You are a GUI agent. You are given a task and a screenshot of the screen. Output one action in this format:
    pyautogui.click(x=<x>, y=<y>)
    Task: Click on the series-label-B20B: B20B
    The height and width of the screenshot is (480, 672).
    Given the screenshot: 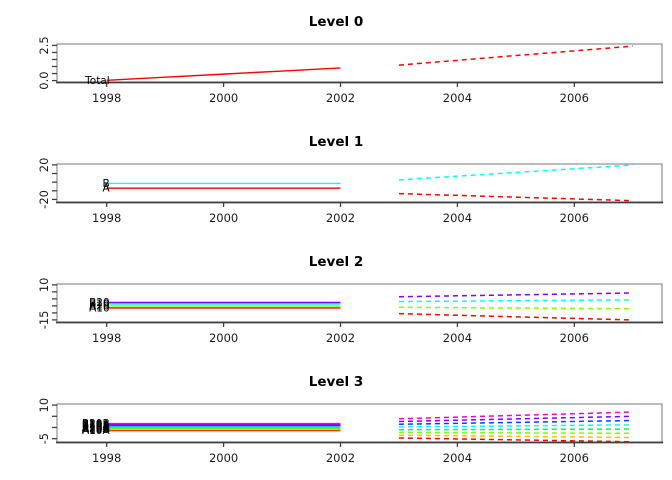 What is the action you would take?
    pyautogui.click(x=96, y=424)
    